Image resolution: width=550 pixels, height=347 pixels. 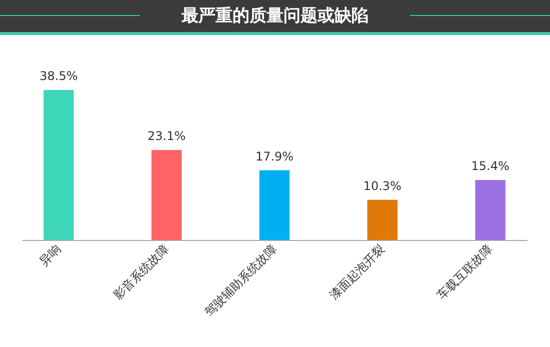 I want to click on x-tick-label: 影音系统故障, so click(x=141, y=272).